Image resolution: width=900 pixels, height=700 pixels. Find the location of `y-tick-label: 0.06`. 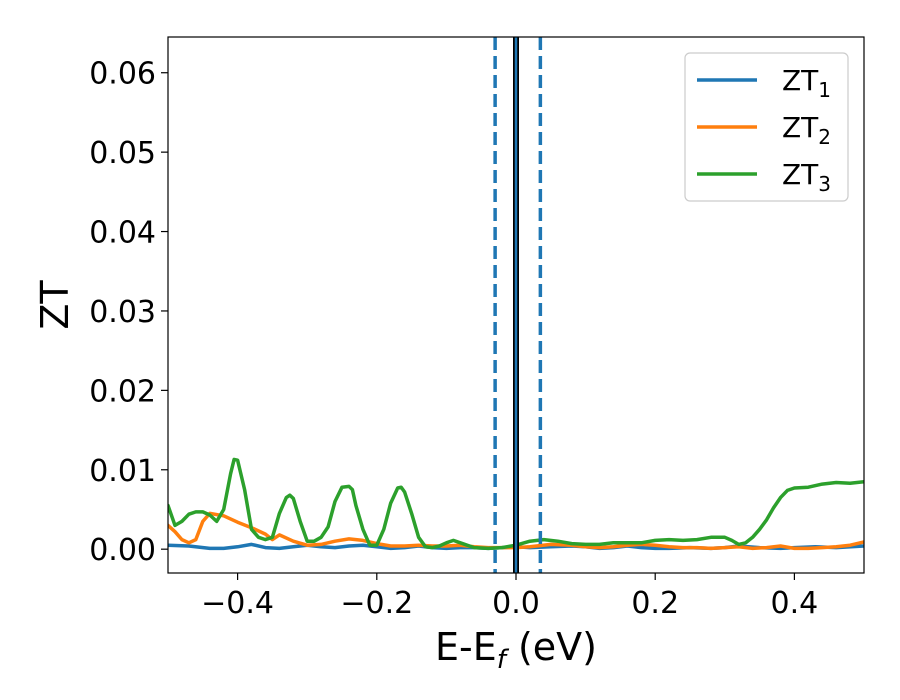

y-tick-label: 0.06 is located at coordinates (122, 74).